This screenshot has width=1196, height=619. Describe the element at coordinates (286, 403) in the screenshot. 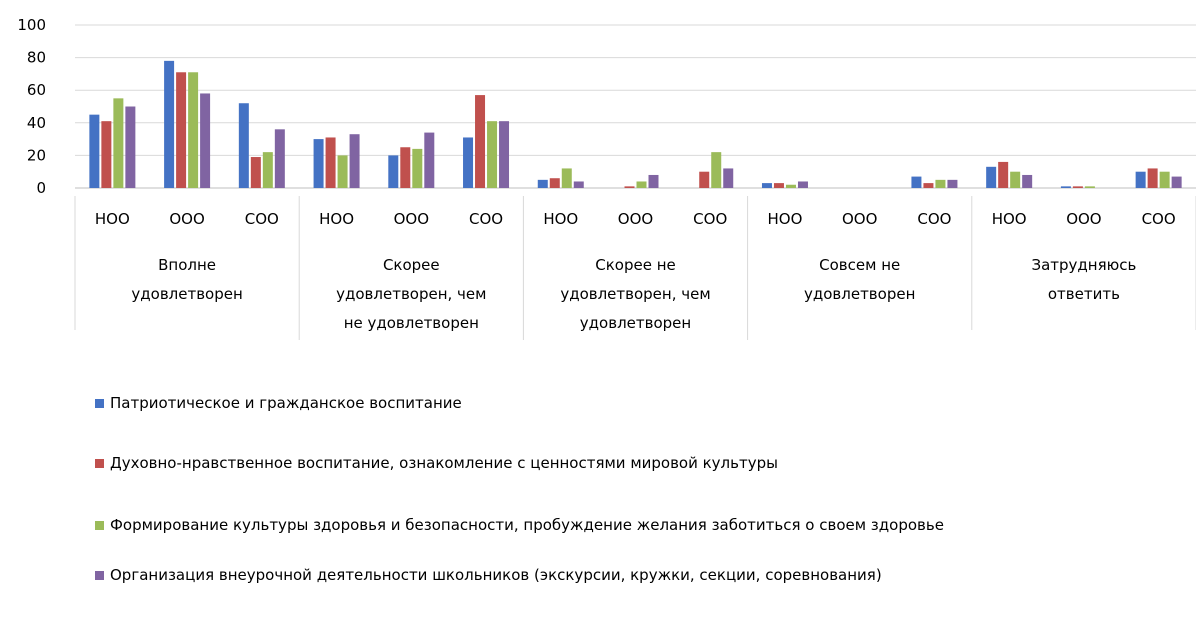

I see `legend-label: Патриотическое и гражданское воспитание` at that location.